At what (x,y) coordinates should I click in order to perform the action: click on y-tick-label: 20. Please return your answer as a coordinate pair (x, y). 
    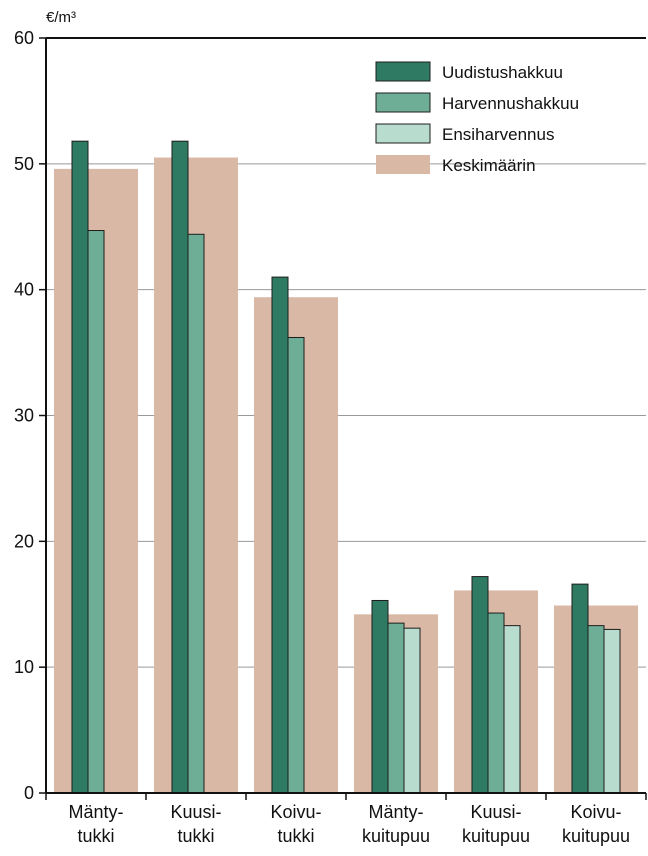
    Looking at the image, I should click on (24, 541).